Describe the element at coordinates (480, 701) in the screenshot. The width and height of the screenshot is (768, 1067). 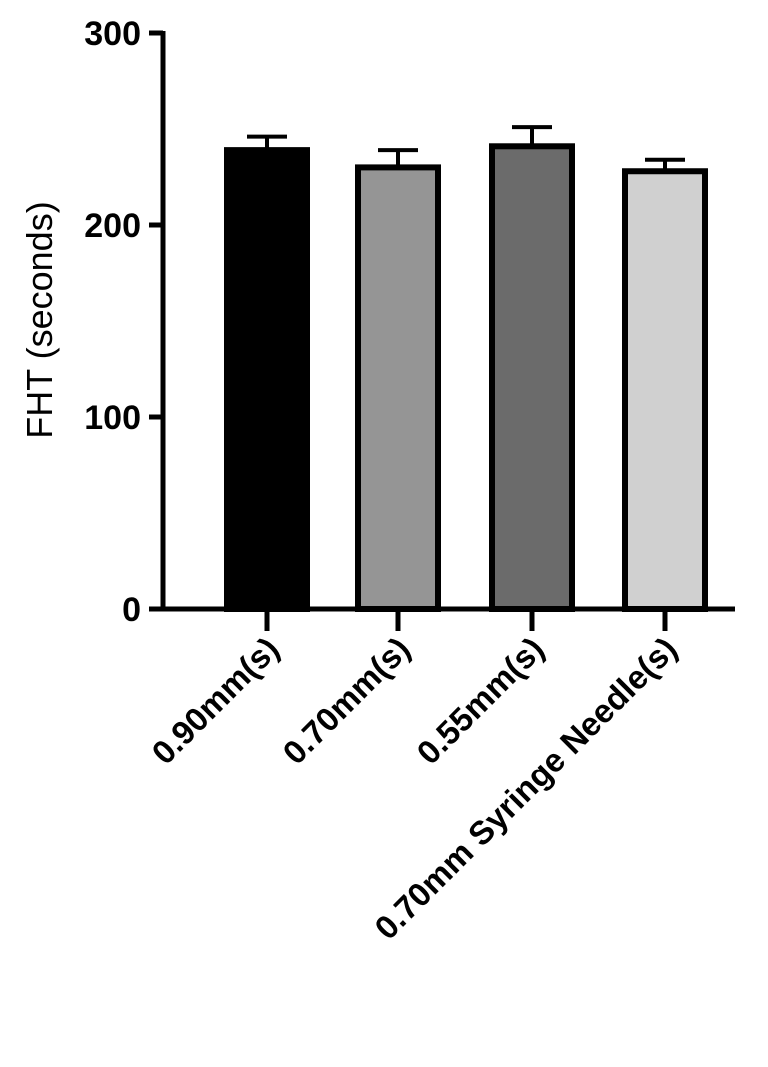
I see `x-tick-label: 0.55mm(s)` at that location.